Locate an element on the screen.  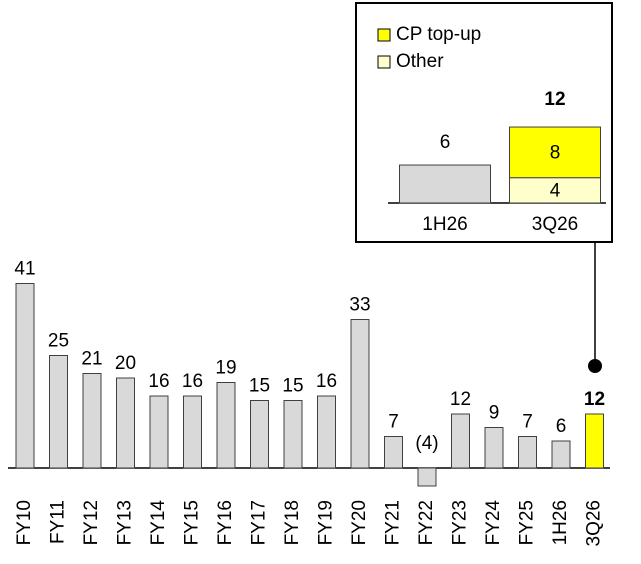
x-tick-label: FY12 is located at coordinates (91, 522).